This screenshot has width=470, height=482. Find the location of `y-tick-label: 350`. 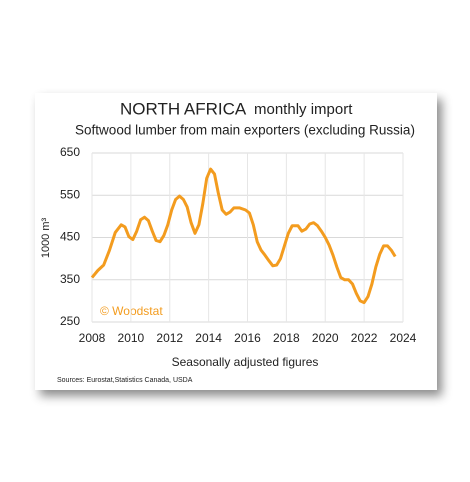

y-tick-label: 350 is located at coordinates (70, 279).